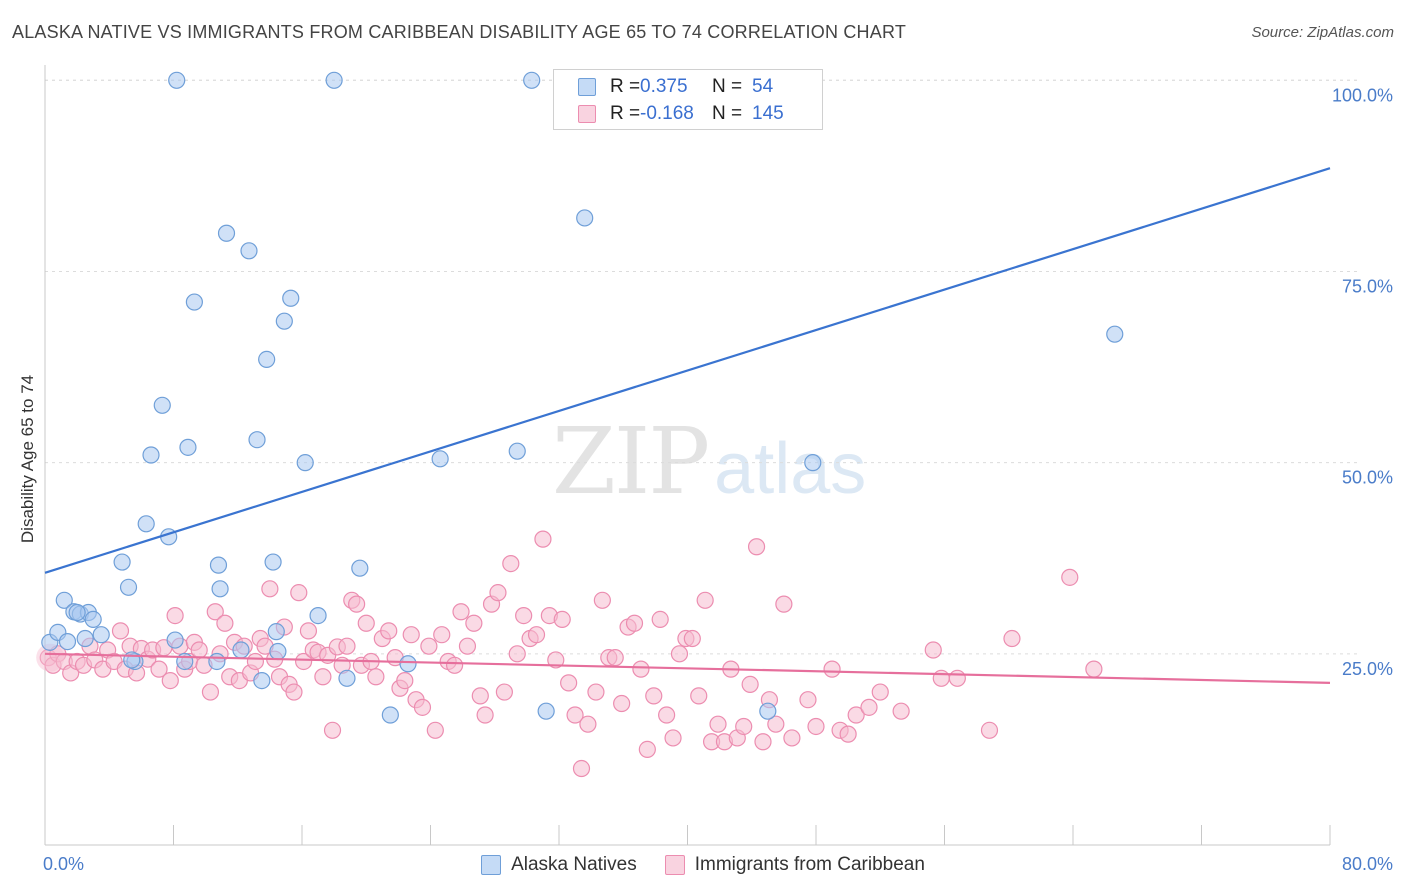 This screenshot has height=892, width=1406. I want to click on series-legend: Alaska Natives Immigrants from Caribbean, so click(703, 865).